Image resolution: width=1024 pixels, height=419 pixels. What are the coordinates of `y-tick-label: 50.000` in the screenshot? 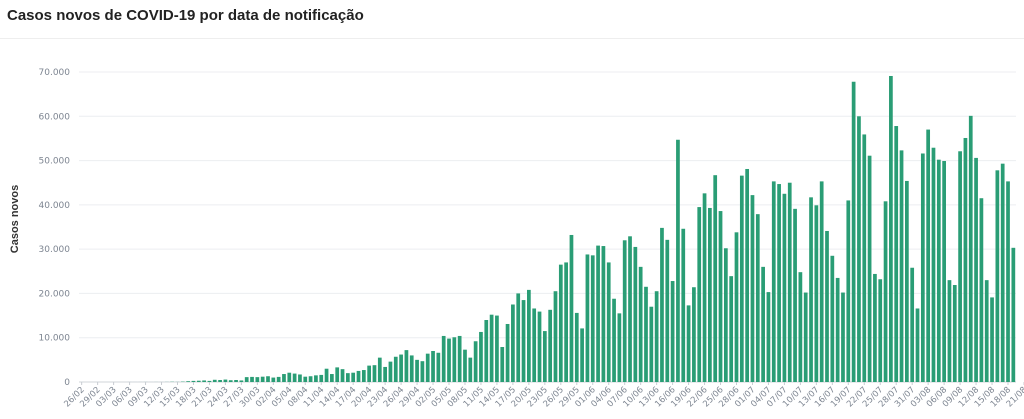 It's located at (55, 162).